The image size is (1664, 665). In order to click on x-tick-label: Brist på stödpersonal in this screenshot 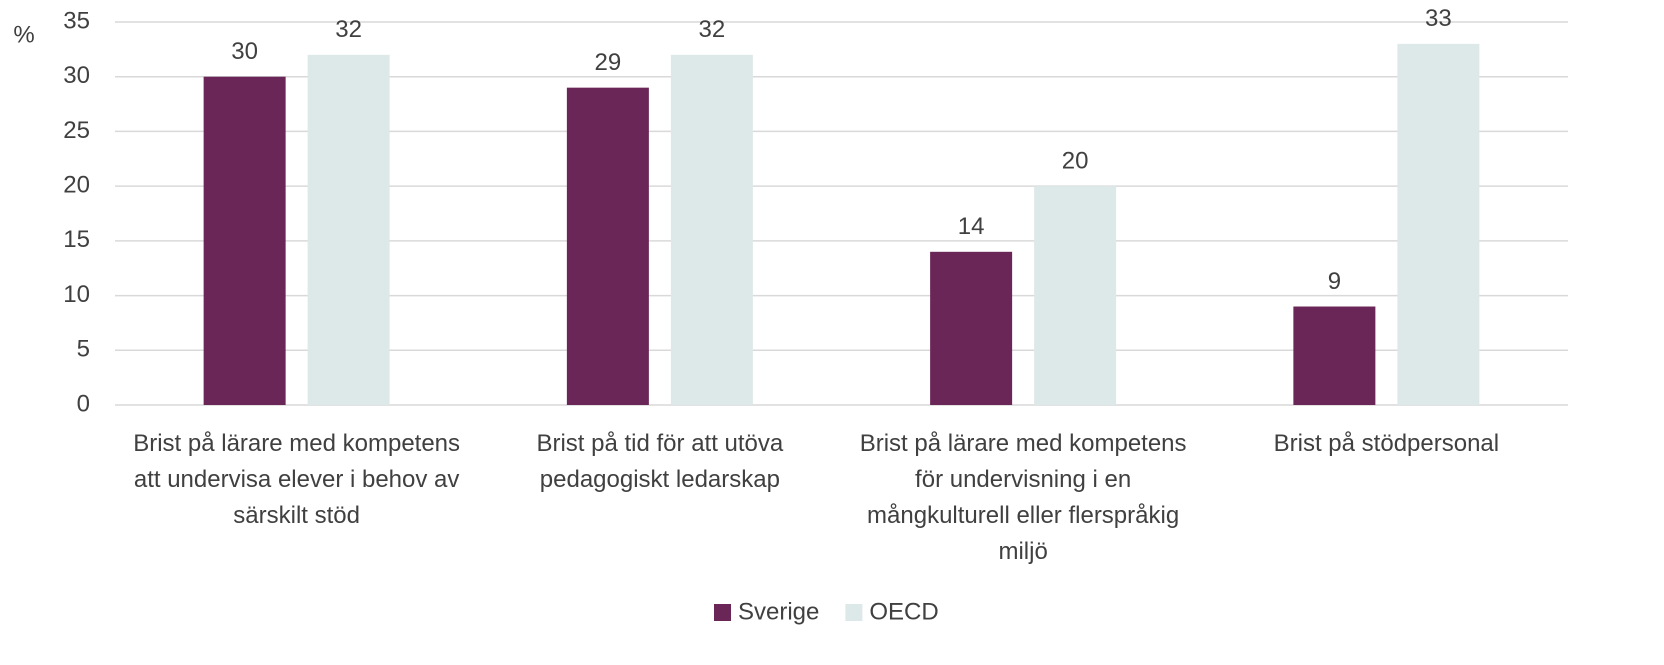, I will do `click(1386, 443)`.